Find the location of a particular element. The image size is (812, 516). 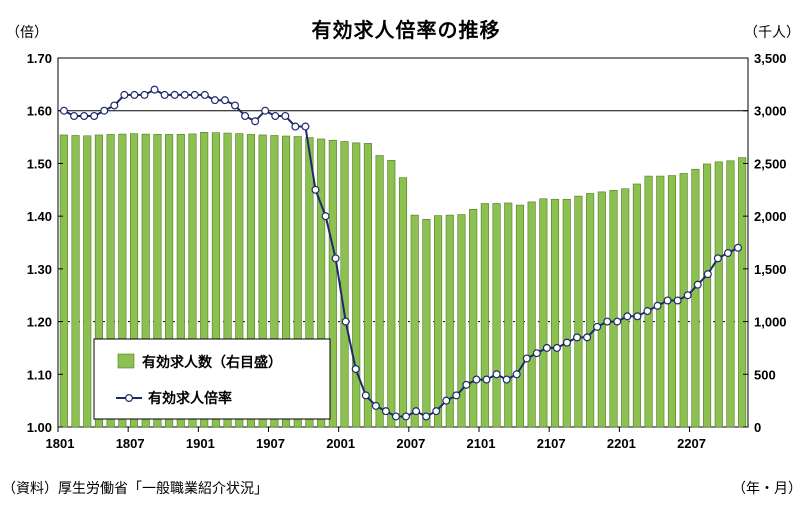

x-tick-label: 1901 is located at coordinates (200, 443).